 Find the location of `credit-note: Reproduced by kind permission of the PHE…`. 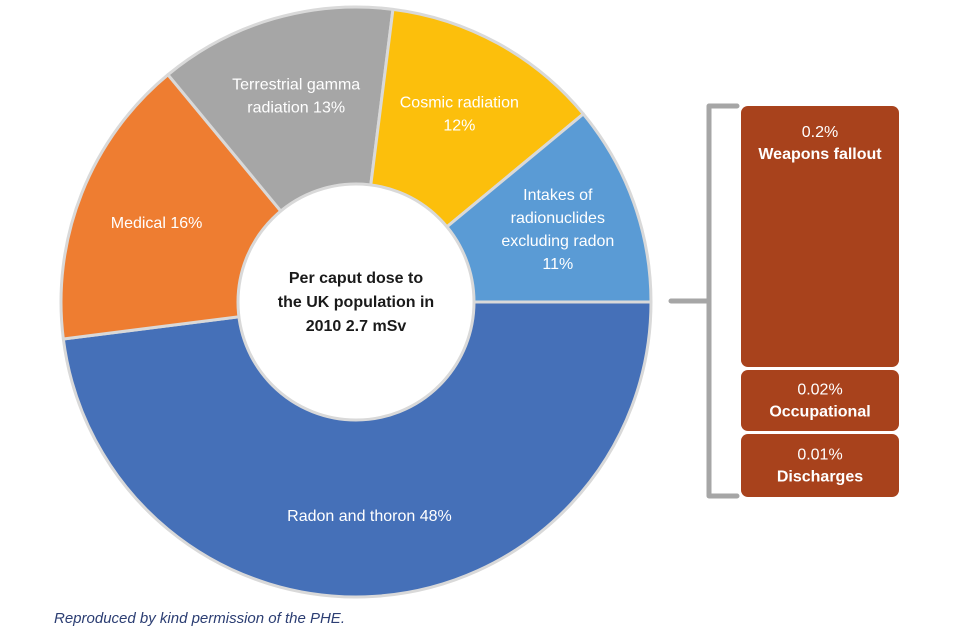

credit-note: Reproduced by kind permission of the PHE… is located at coordinates (199, 618).